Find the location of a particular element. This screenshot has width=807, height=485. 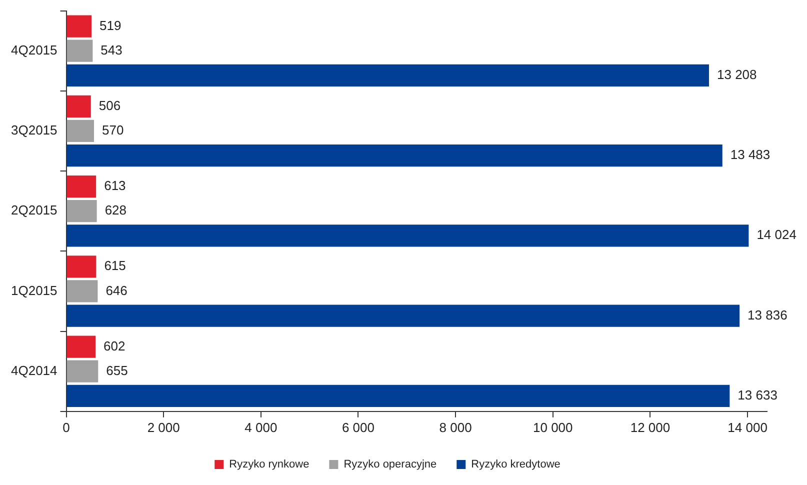

data-label: 602 is located at coordinates (115, 346).